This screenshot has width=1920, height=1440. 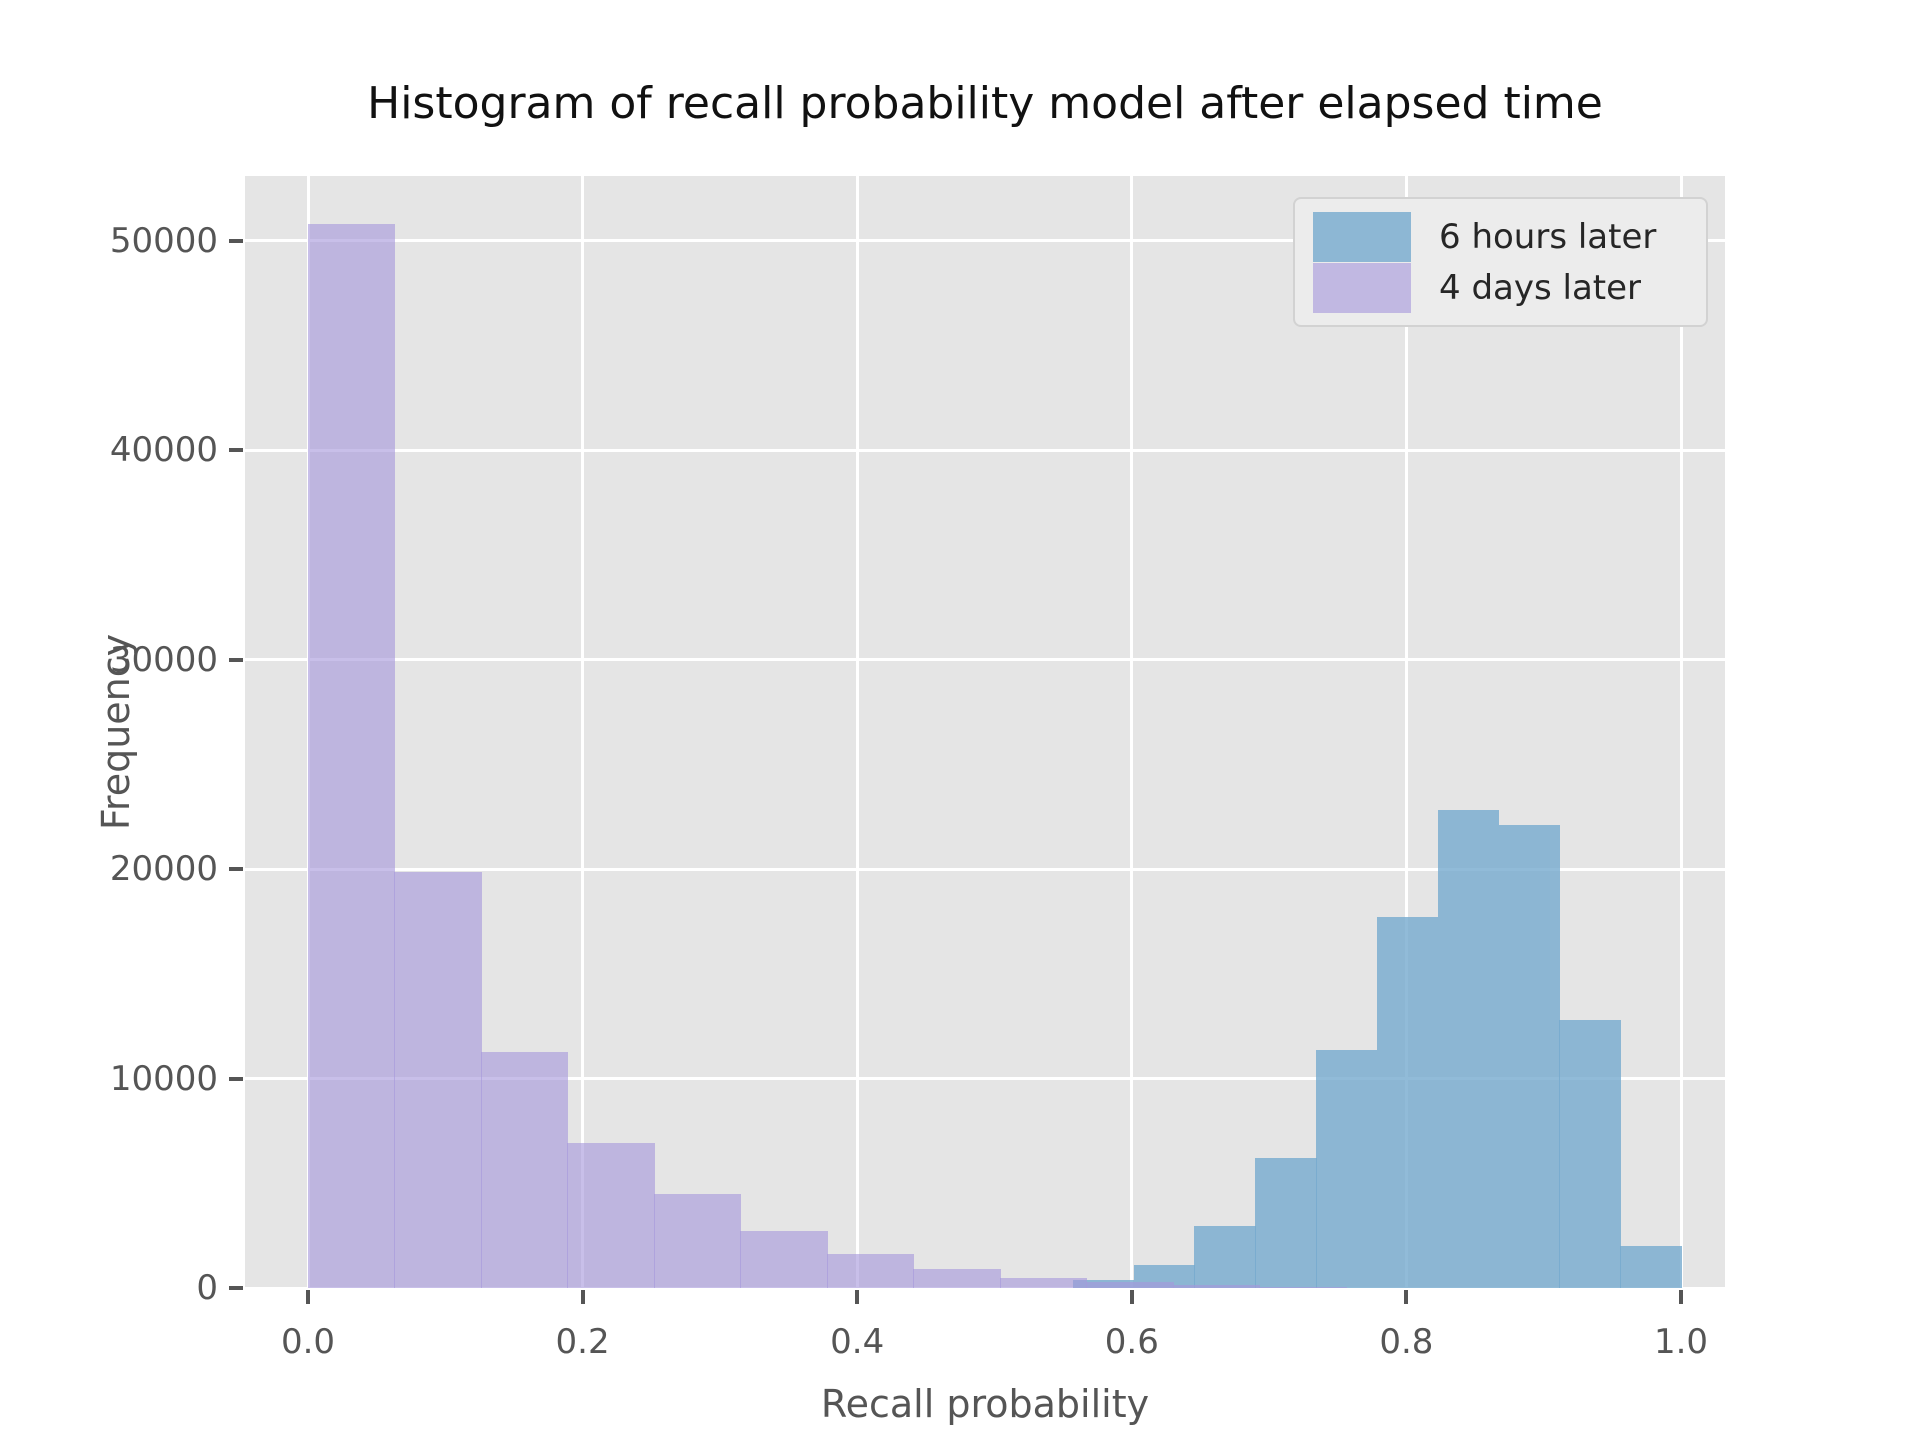 I want to click on y-tick-label: 30000, so click(x=163, y=659).